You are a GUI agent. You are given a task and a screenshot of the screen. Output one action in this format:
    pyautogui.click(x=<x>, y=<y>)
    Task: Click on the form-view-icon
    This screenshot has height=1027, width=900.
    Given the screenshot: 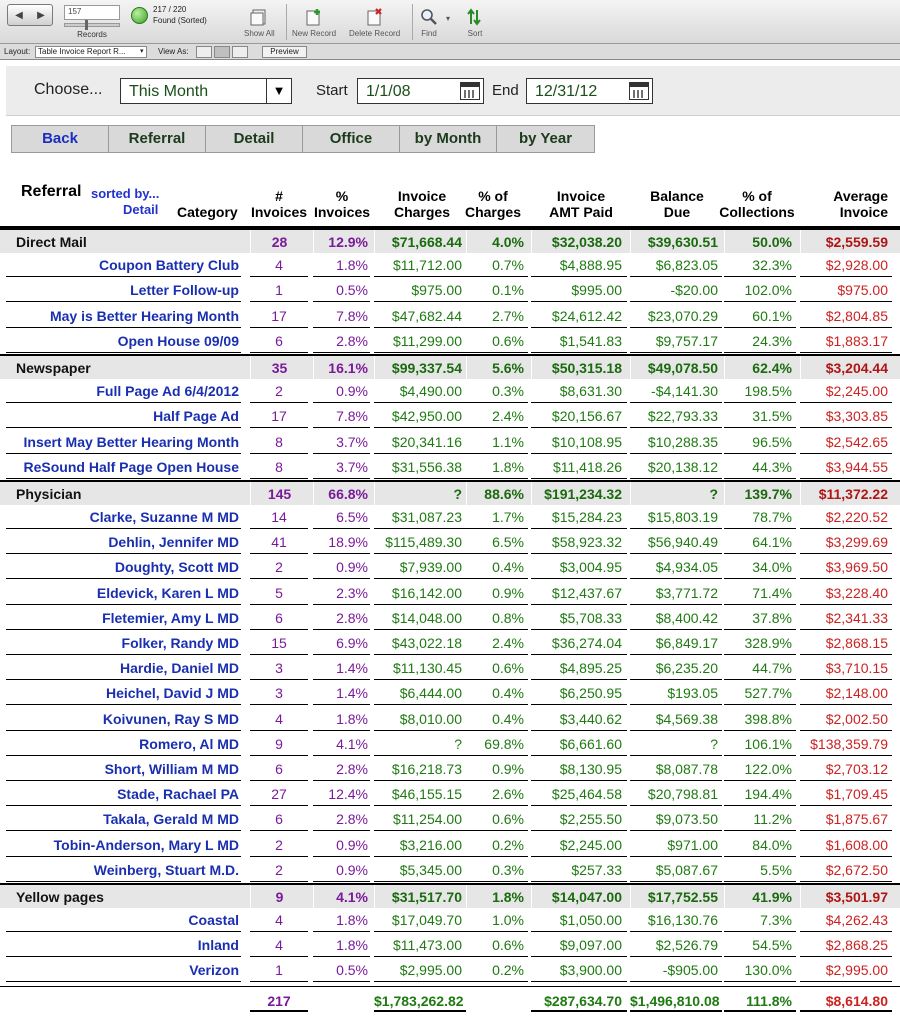 What is the action you would take?
    pyautogui.click(x=204, y=52)
    